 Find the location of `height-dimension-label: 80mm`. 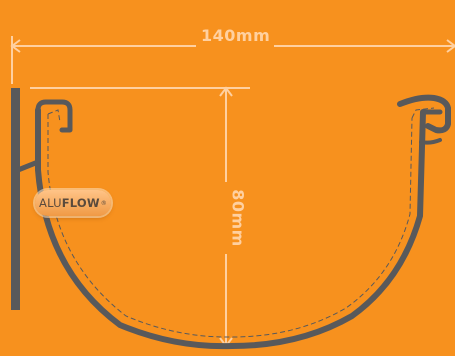

height-dimension-label: 80mm is located at coordinates (238, 218).